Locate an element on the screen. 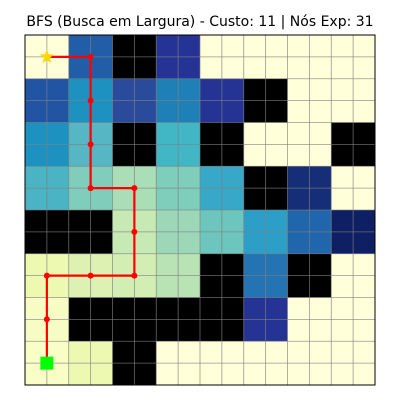 The width and height of the screenshot is (400, 400). marker-layer is located at coordinates (47, 209).